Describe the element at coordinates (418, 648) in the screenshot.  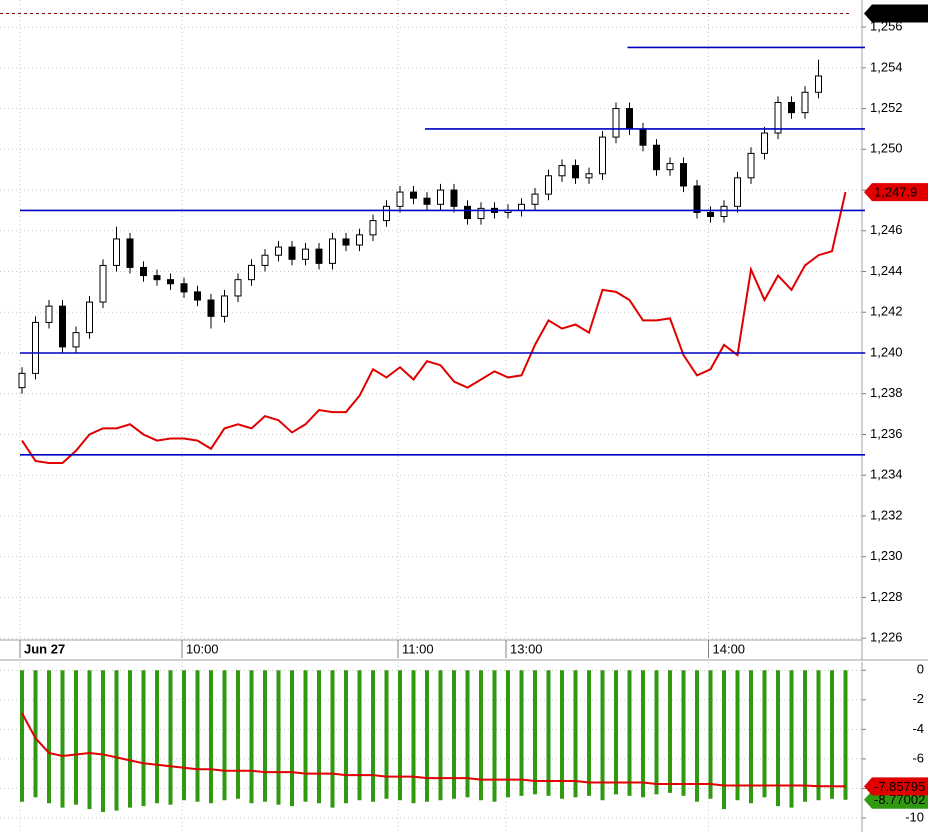
I see `x-tick-label: 11:00` at that location.